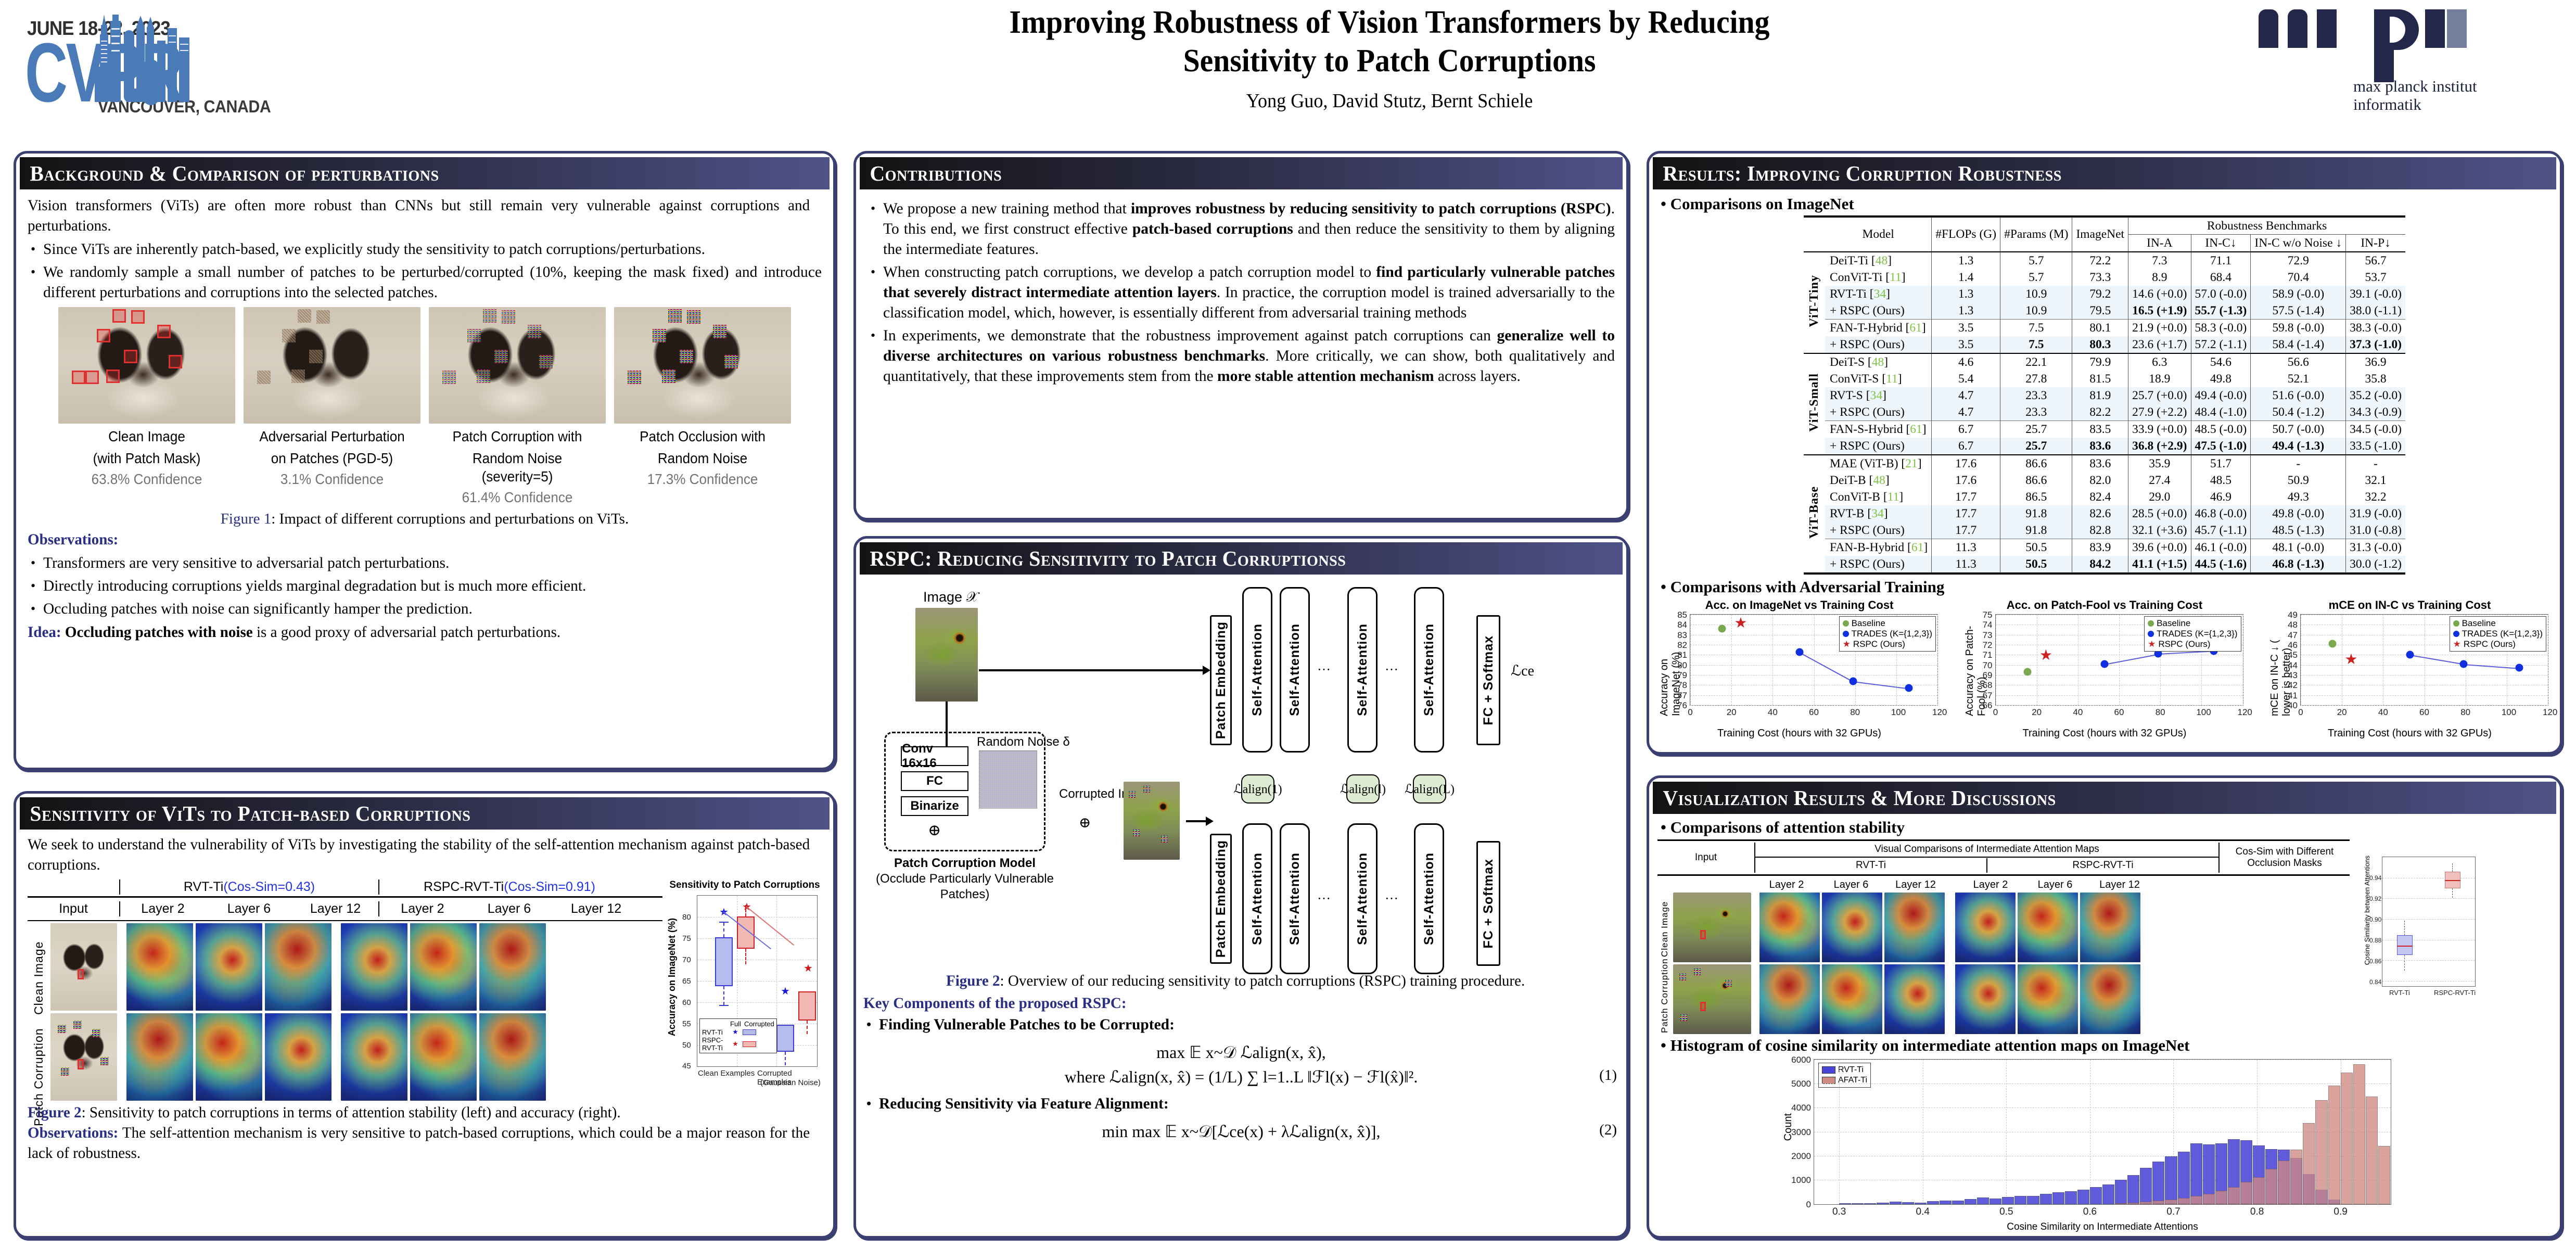 This screenshot has width=2576, height=1249. Describe the element at coordinates (686, 1066) in the screenshot. I see `boxplot-ytick-0: 45` at that location.